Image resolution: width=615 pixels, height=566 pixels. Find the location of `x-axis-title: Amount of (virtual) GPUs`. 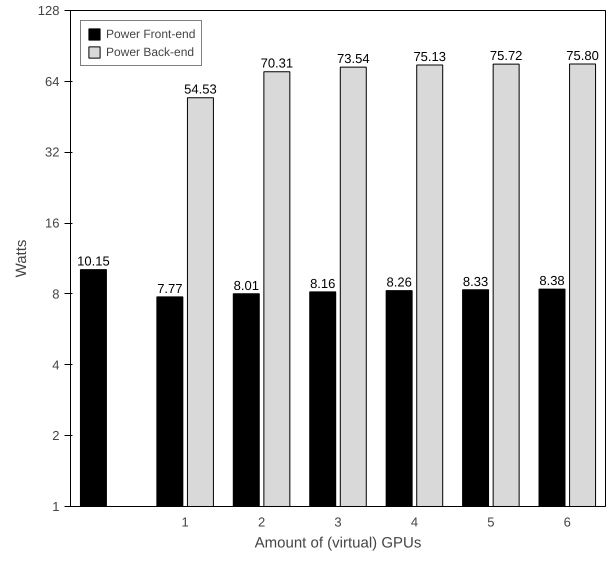

x-axis-title: Amount of (virtual) GPUs is located at coordinates (338, 543).